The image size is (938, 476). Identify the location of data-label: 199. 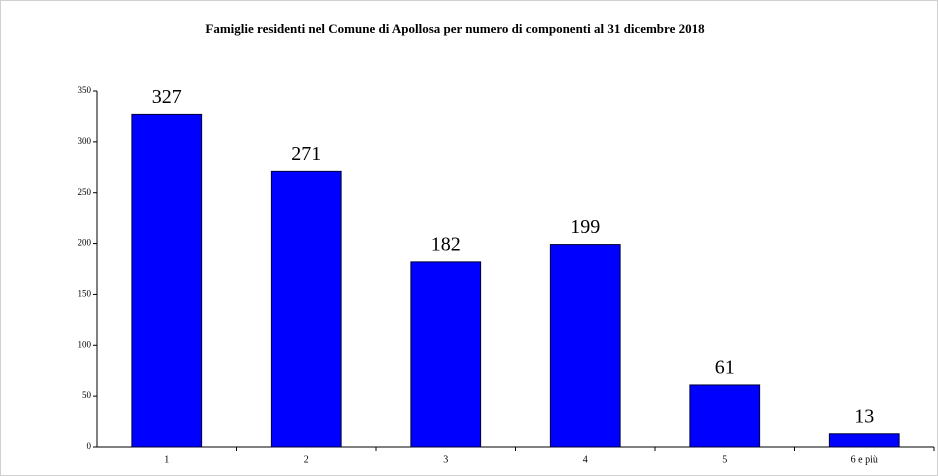
(585, 227).